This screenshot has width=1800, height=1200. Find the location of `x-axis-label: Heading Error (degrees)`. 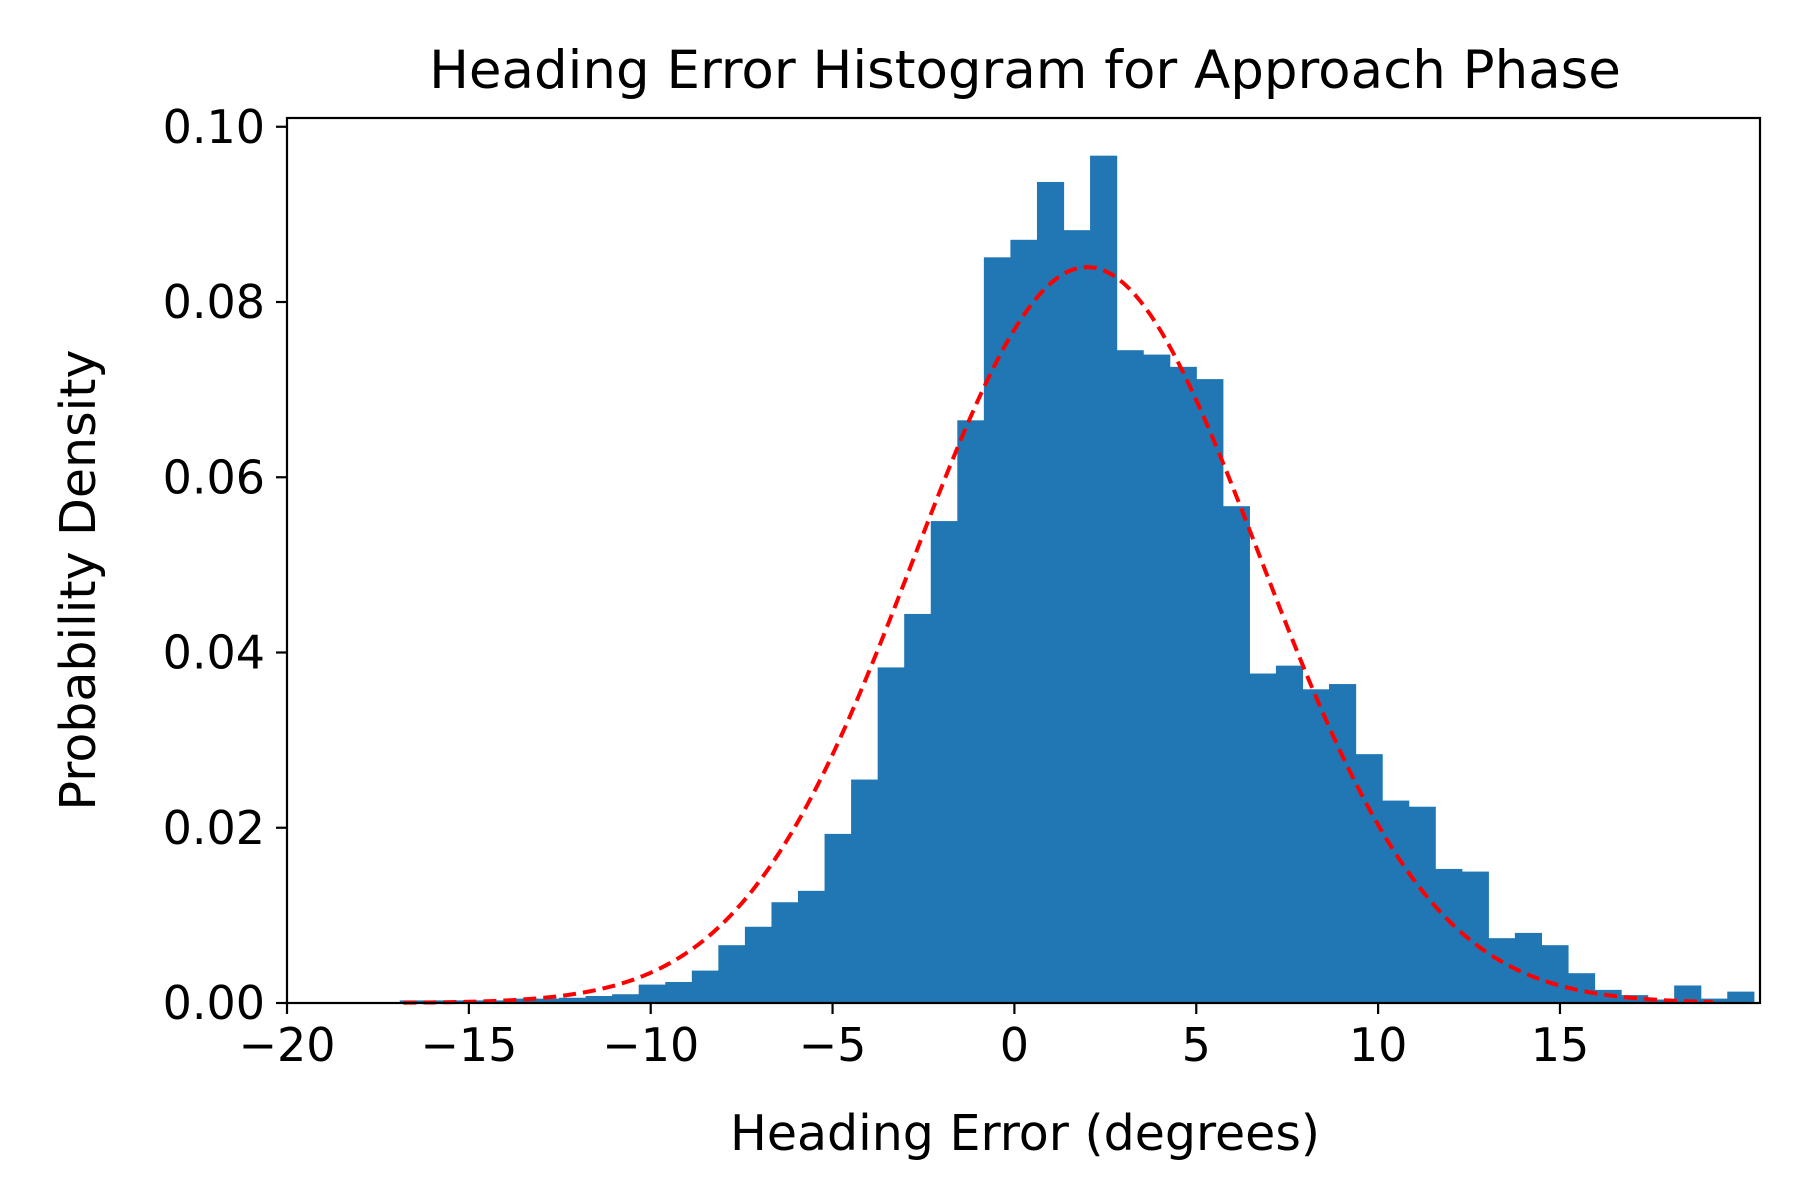

x-axis-label: Heading Error (degrees) is located at coordinates (1025, 1133).